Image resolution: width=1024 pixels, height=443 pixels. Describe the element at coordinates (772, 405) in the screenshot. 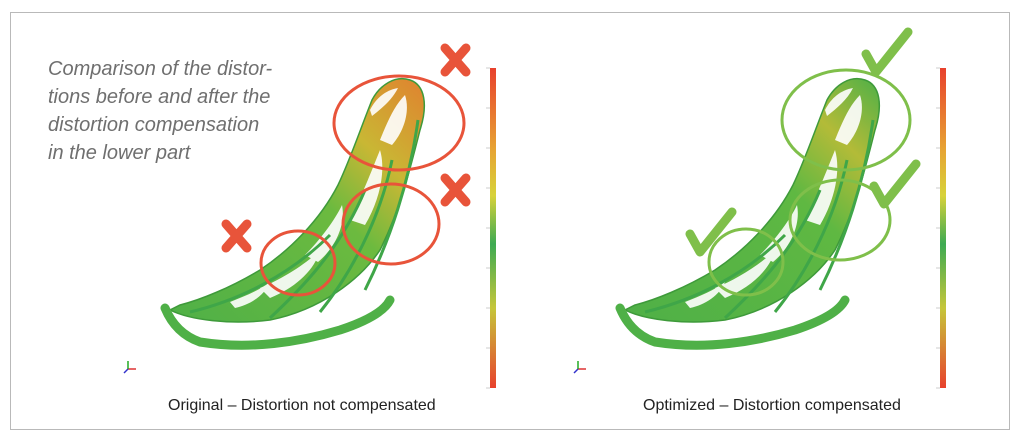

I see `optimized-caption: Optimized – Distortion compensated` at that location.